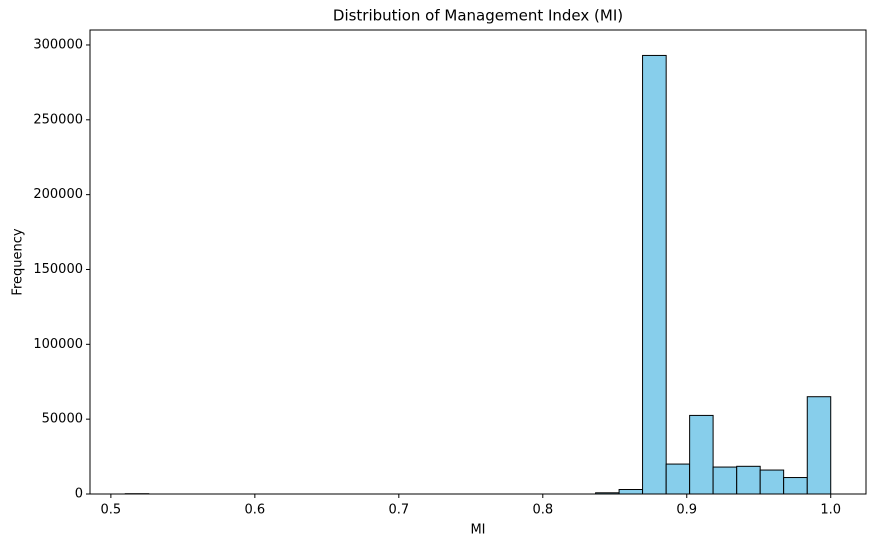  Describe the element at coordinates (18, 261) in the screenshot. I see `y-axis-label: Frequency` at that location.